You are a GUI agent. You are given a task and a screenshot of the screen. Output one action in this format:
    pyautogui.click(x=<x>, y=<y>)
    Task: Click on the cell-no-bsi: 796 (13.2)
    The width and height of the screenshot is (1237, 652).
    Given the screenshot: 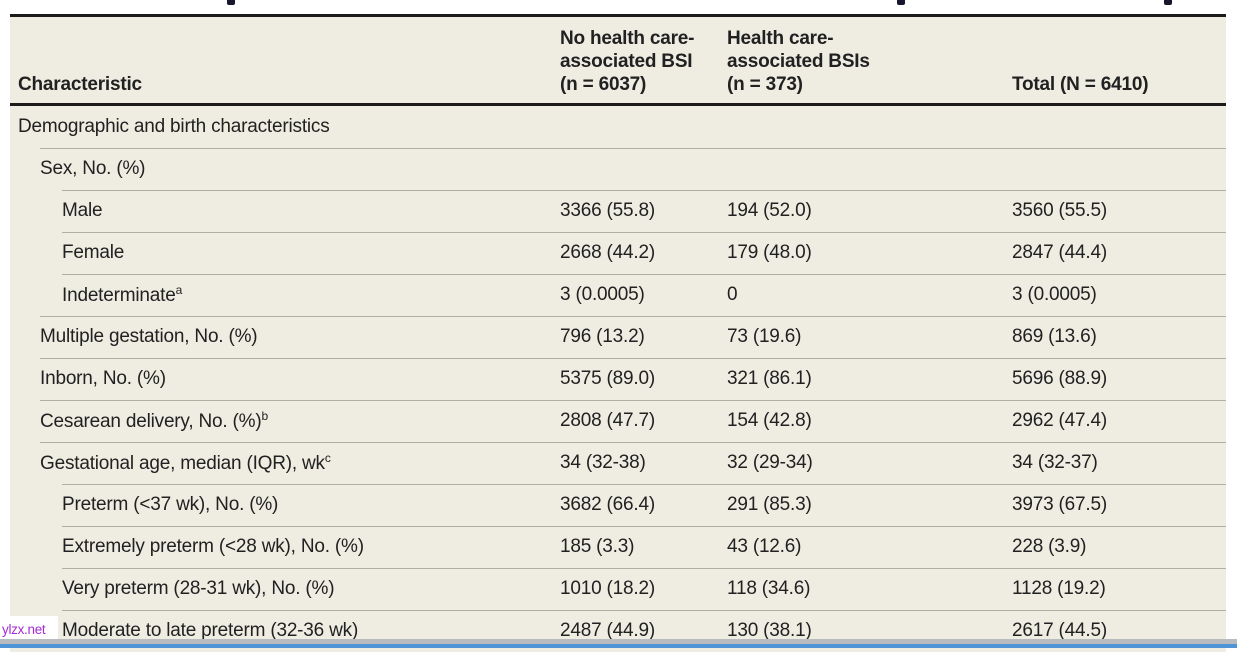 What is the action you would take?
    pyautogui.click(x=602, y=336)
    